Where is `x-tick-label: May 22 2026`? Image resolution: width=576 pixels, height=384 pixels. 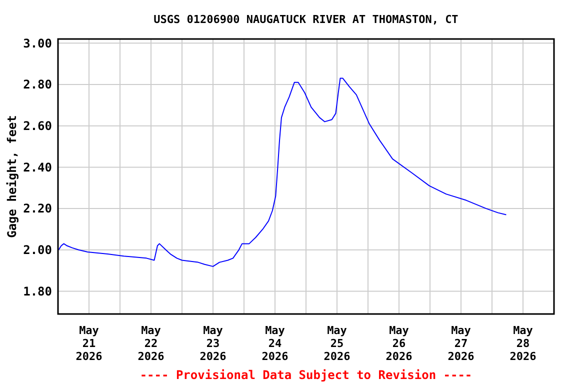 x-tick-label: May 22 2026 is located at coordinates (151, 343).